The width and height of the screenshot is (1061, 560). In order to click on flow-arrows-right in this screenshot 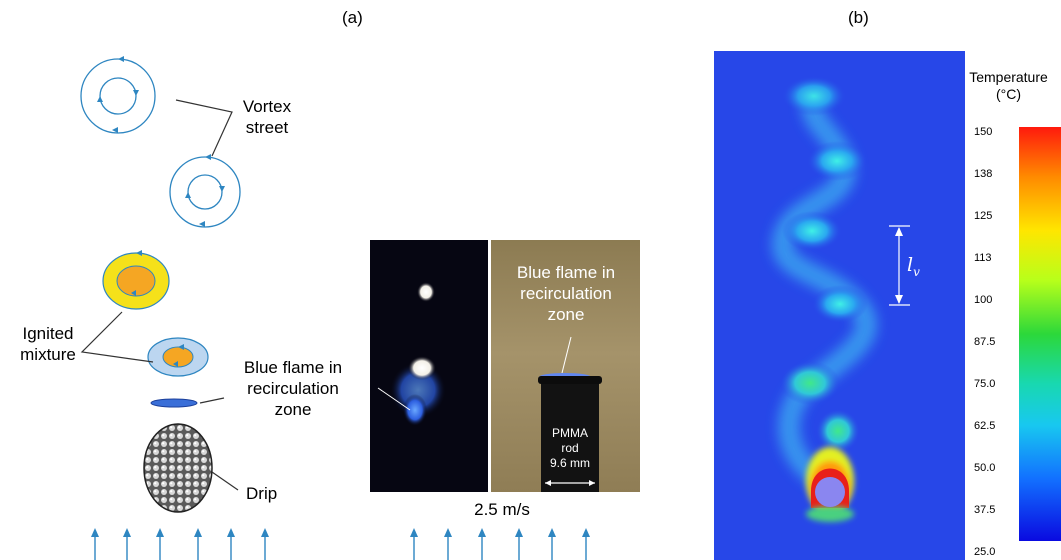, I will do `click(500, 544)`.